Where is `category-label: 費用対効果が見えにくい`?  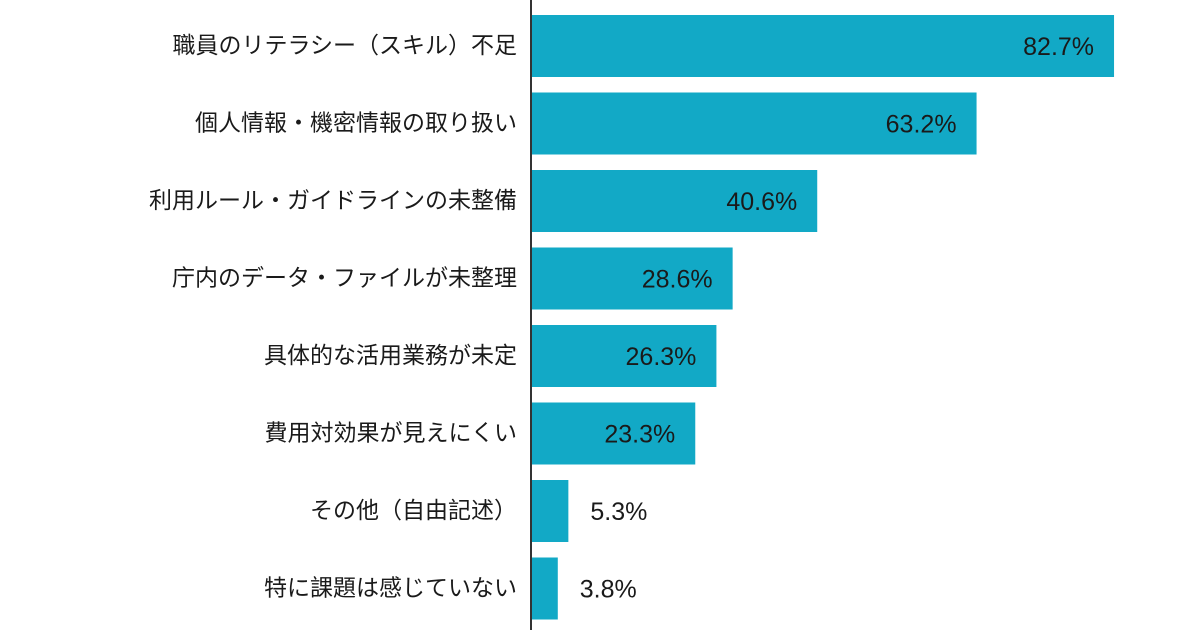 category-label: 費用対効果が見えにくい is located at coordinates (390, 434).